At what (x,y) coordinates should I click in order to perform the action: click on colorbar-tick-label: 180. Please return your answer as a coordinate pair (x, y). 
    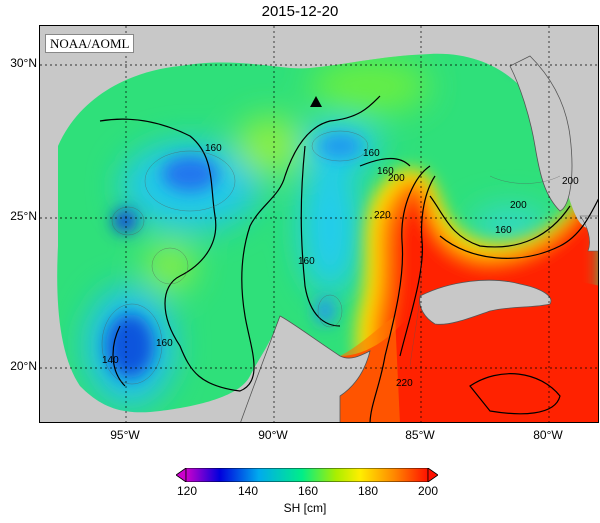
    Looking at the image, I should click on (368, 491).